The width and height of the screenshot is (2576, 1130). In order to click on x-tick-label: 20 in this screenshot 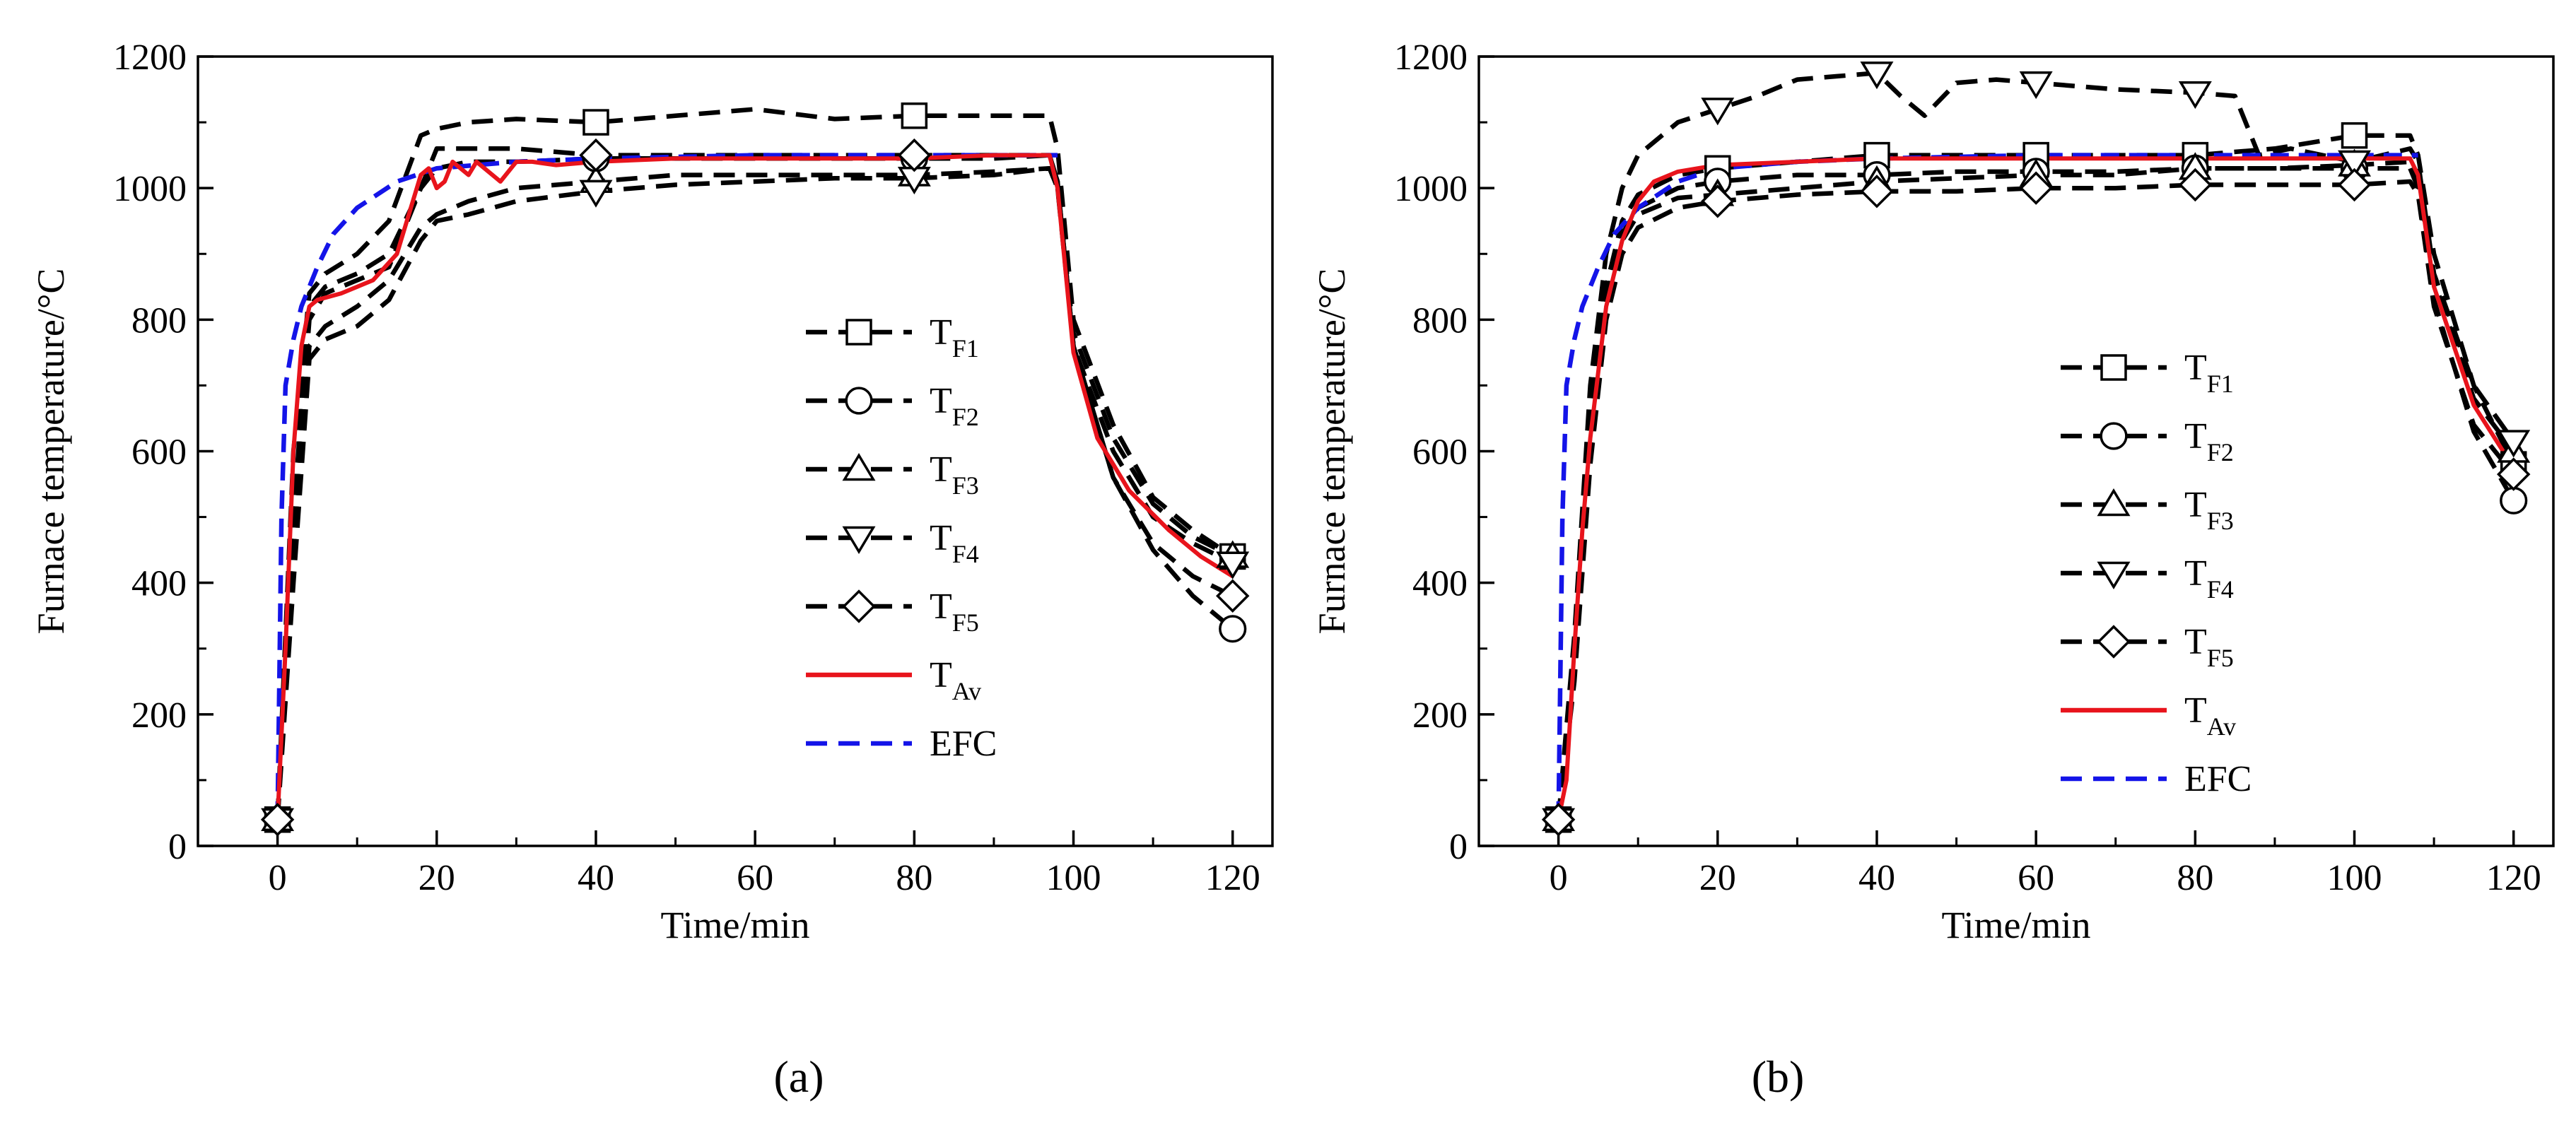, I will do `click(437, 878)`.